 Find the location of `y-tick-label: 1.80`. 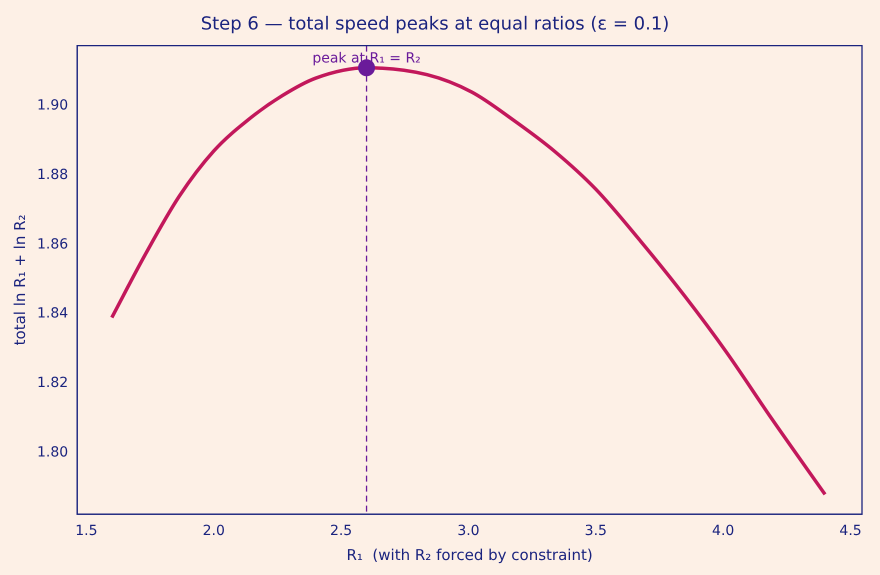

y-tick-label: 1.80 is located at coordinates (52, 452).